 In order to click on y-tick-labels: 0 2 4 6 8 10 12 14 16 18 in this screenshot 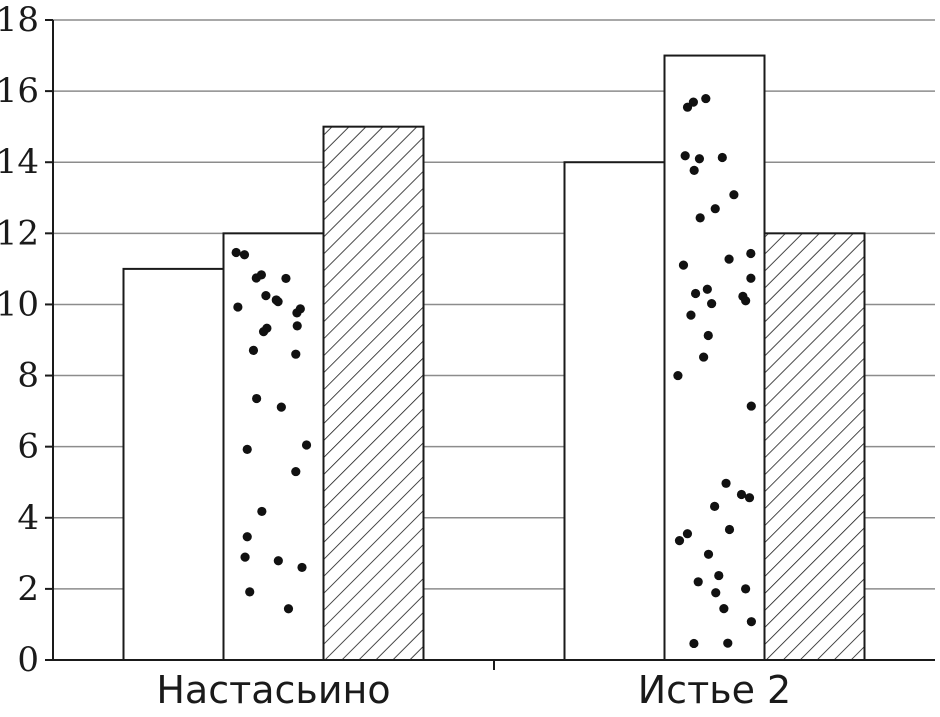, I will do `click(26, 340)`.